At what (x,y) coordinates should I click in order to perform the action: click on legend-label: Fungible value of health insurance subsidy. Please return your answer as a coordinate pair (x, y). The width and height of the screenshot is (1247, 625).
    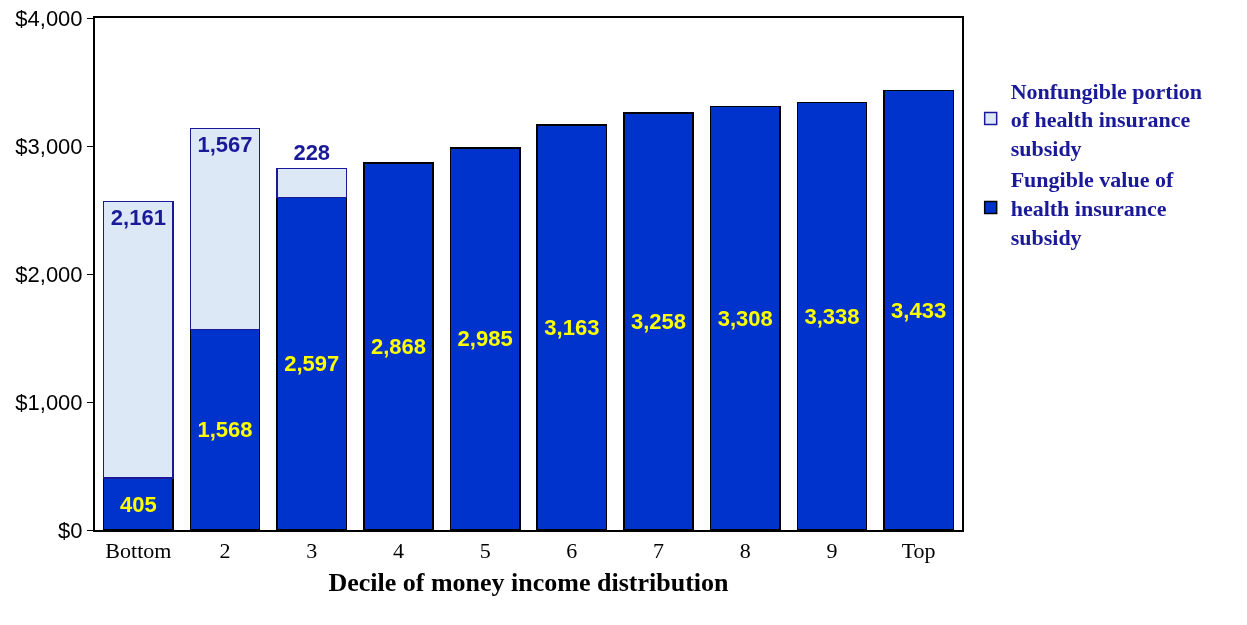
    Looking at the image, I should click on (1092, 208).